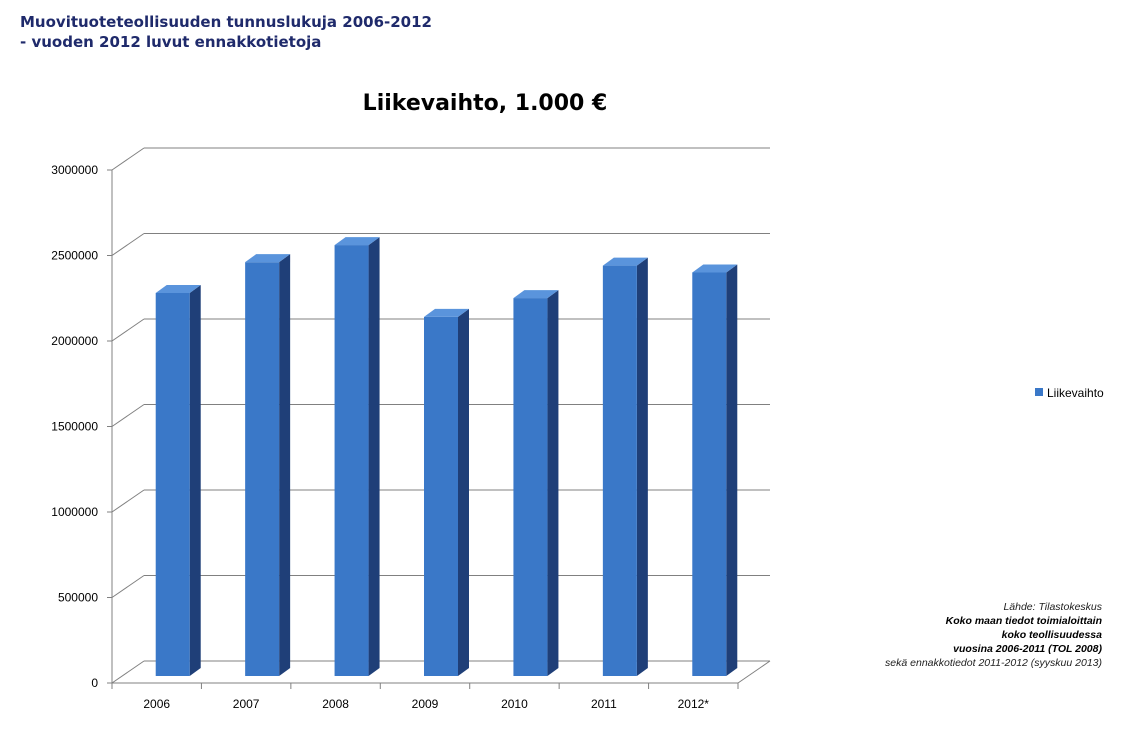 The height and width of the screenshot is (733, 1127). I want to click on y-tick-label: 1500000, so click(74, 427).